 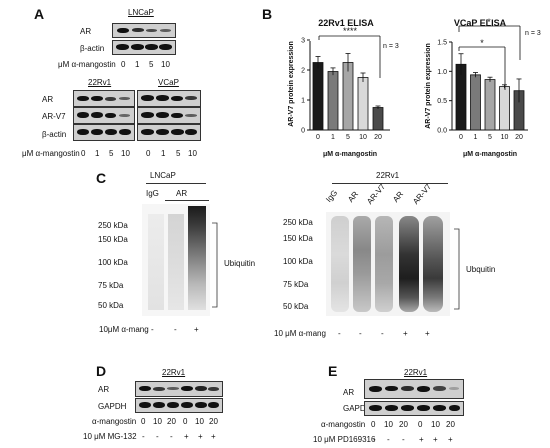 I want to click on panel-d-gapdh-blot, so click(x=179, y=405).